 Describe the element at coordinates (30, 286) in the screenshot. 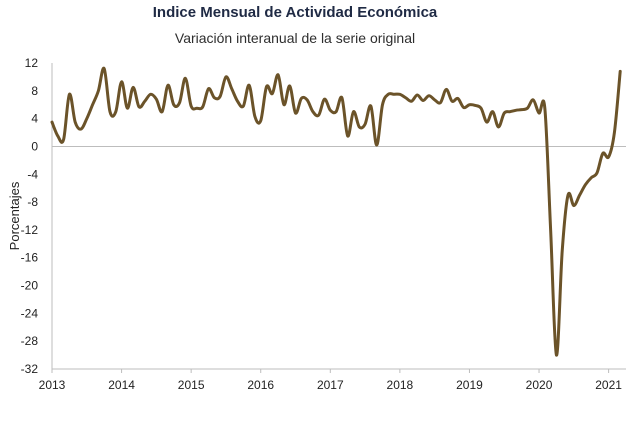

I see `y-tick-label: -20` at that location.